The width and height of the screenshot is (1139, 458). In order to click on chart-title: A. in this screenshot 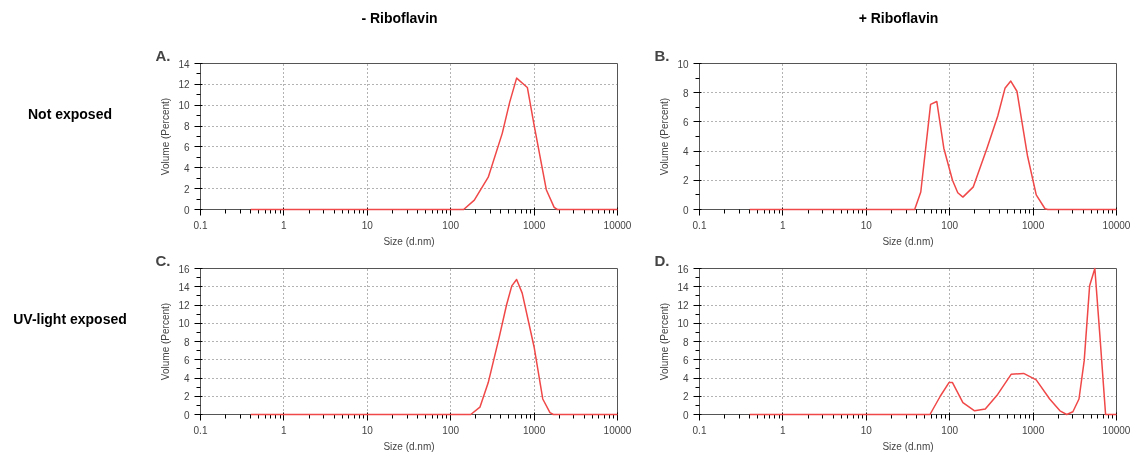, I will do `click(163, 55)`.